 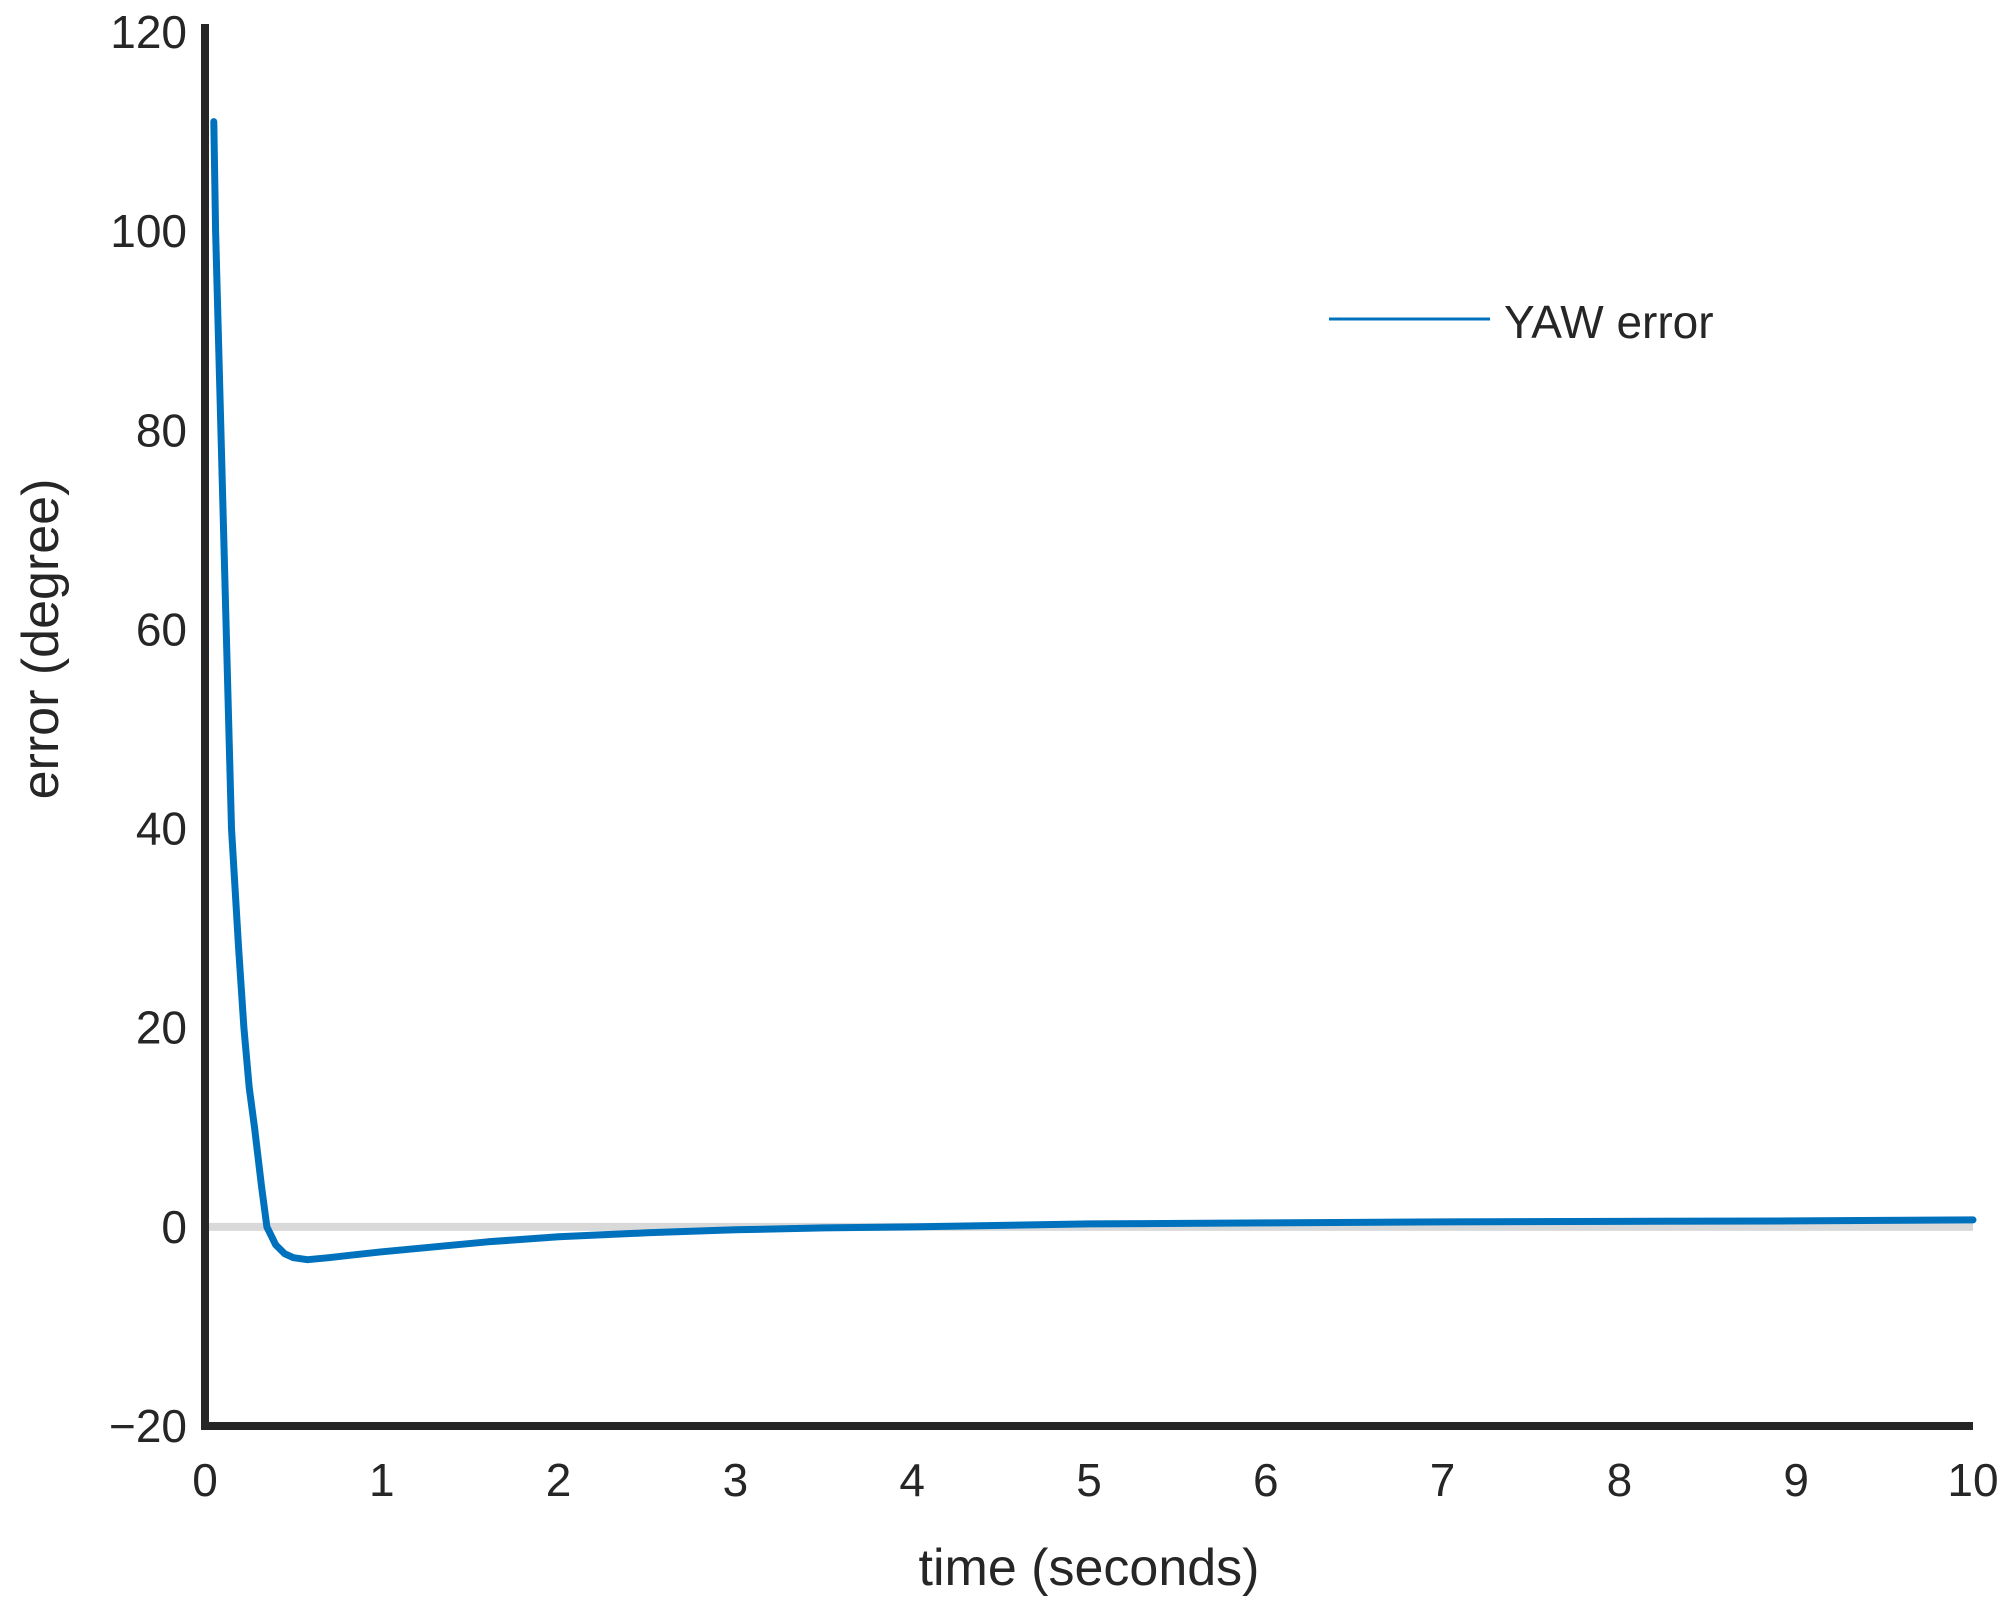 What do you see at coordinates (382, 1480) in the screenshot?
I see `x-tick-label: 1` at bounding box center [382, 1480].